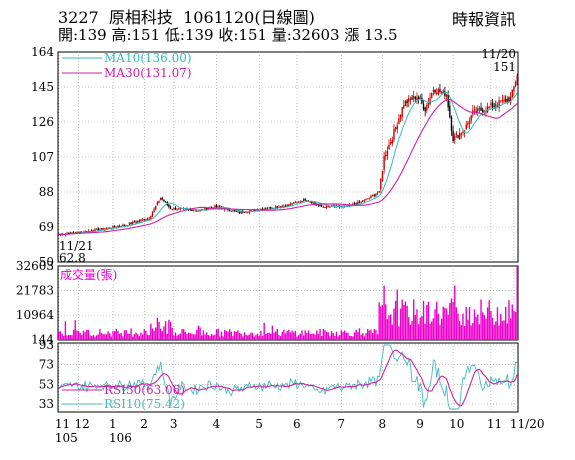  Describe the element at coordinates (46, 384) in the screenshot. I see `rsi-tick-label: 53` at that location.